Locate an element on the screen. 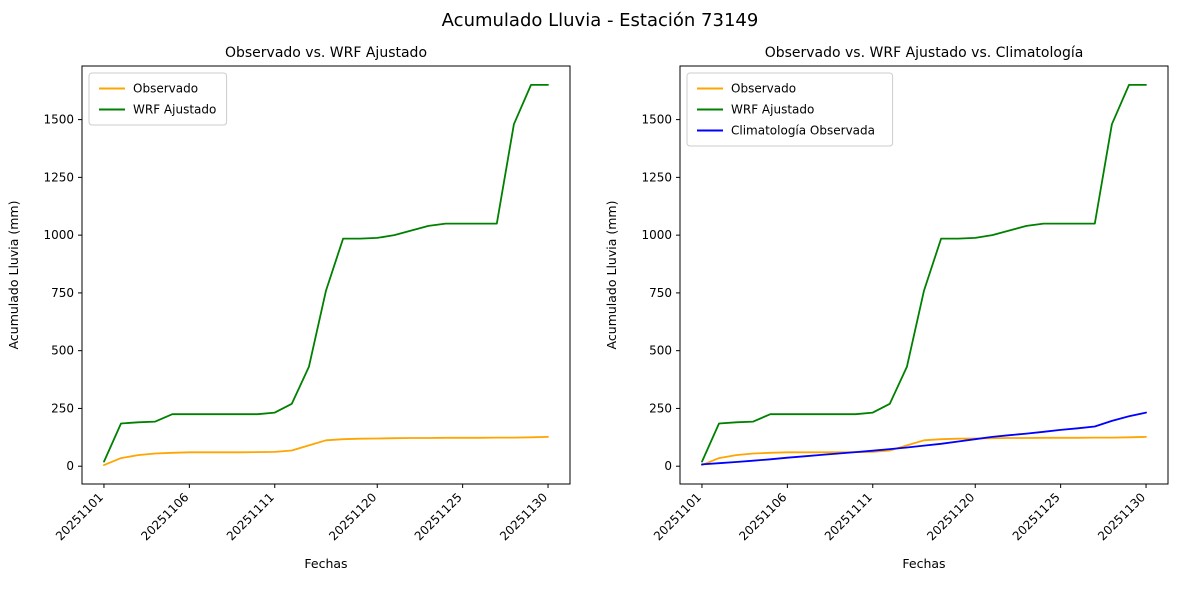 The image size is (1200, 600). legend-label-climatologia-observada: Climatología Observada is located at coordinates (803, 131).